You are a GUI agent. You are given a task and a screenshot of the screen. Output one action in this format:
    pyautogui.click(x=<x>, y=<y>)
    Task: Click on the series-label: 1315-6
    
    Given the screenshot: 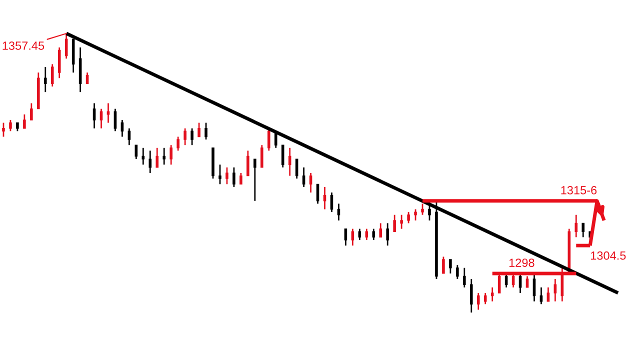 What is the action you would take?
    pyautogui.click(x=579, y=190)
    